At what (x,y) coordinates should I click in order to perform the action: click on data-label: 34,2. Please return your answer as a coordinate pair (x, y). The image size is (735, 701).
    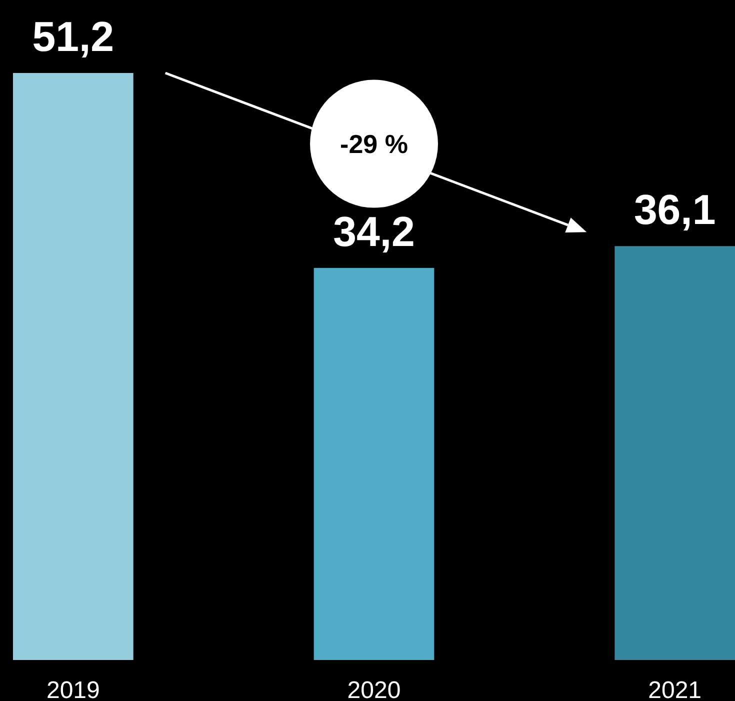
    Looking at the image, I should click on (374, 231).